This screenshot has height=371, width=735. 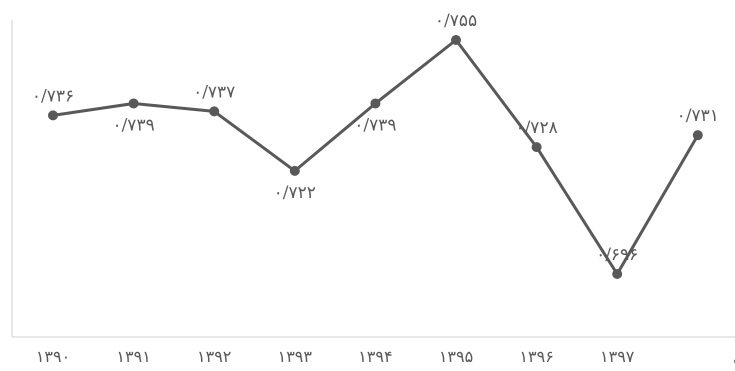 What do you see at coordinates (53, 96) in the screenshot?
I see `data-label-1: ۰/۷۳۶` at bounding box center [53, 96].